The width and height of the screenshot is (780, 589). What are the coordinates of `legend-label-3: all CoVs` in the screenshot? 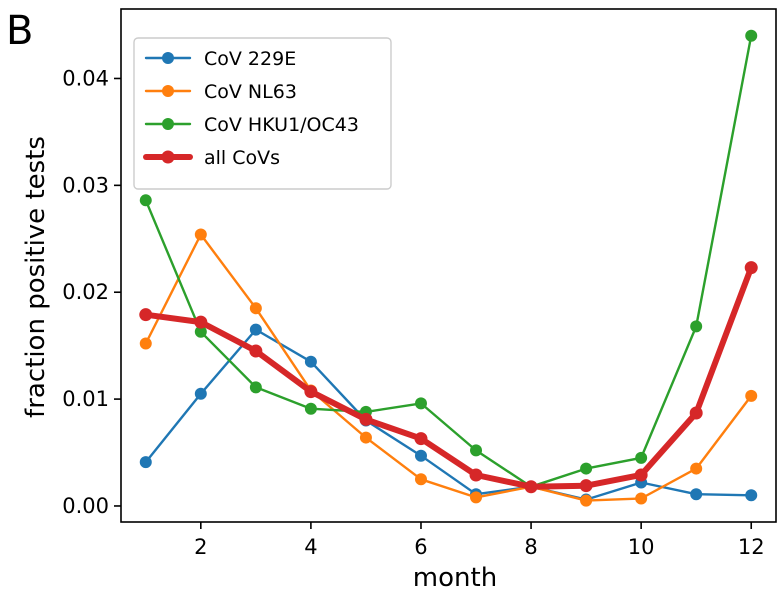 It's located at (242, 158).